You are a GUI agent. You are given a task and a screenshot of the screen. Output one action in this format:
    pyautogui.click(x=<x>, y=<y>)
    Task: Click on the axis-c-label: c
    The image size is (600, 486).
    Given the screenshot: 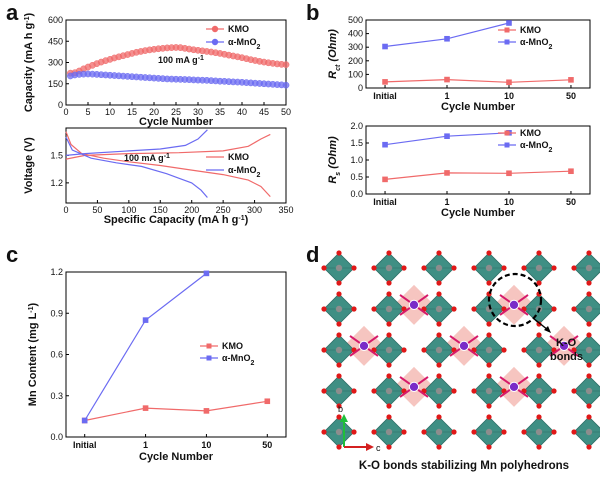 What is the action you would take?
    pyautogui.click(x=378, y=448)
    